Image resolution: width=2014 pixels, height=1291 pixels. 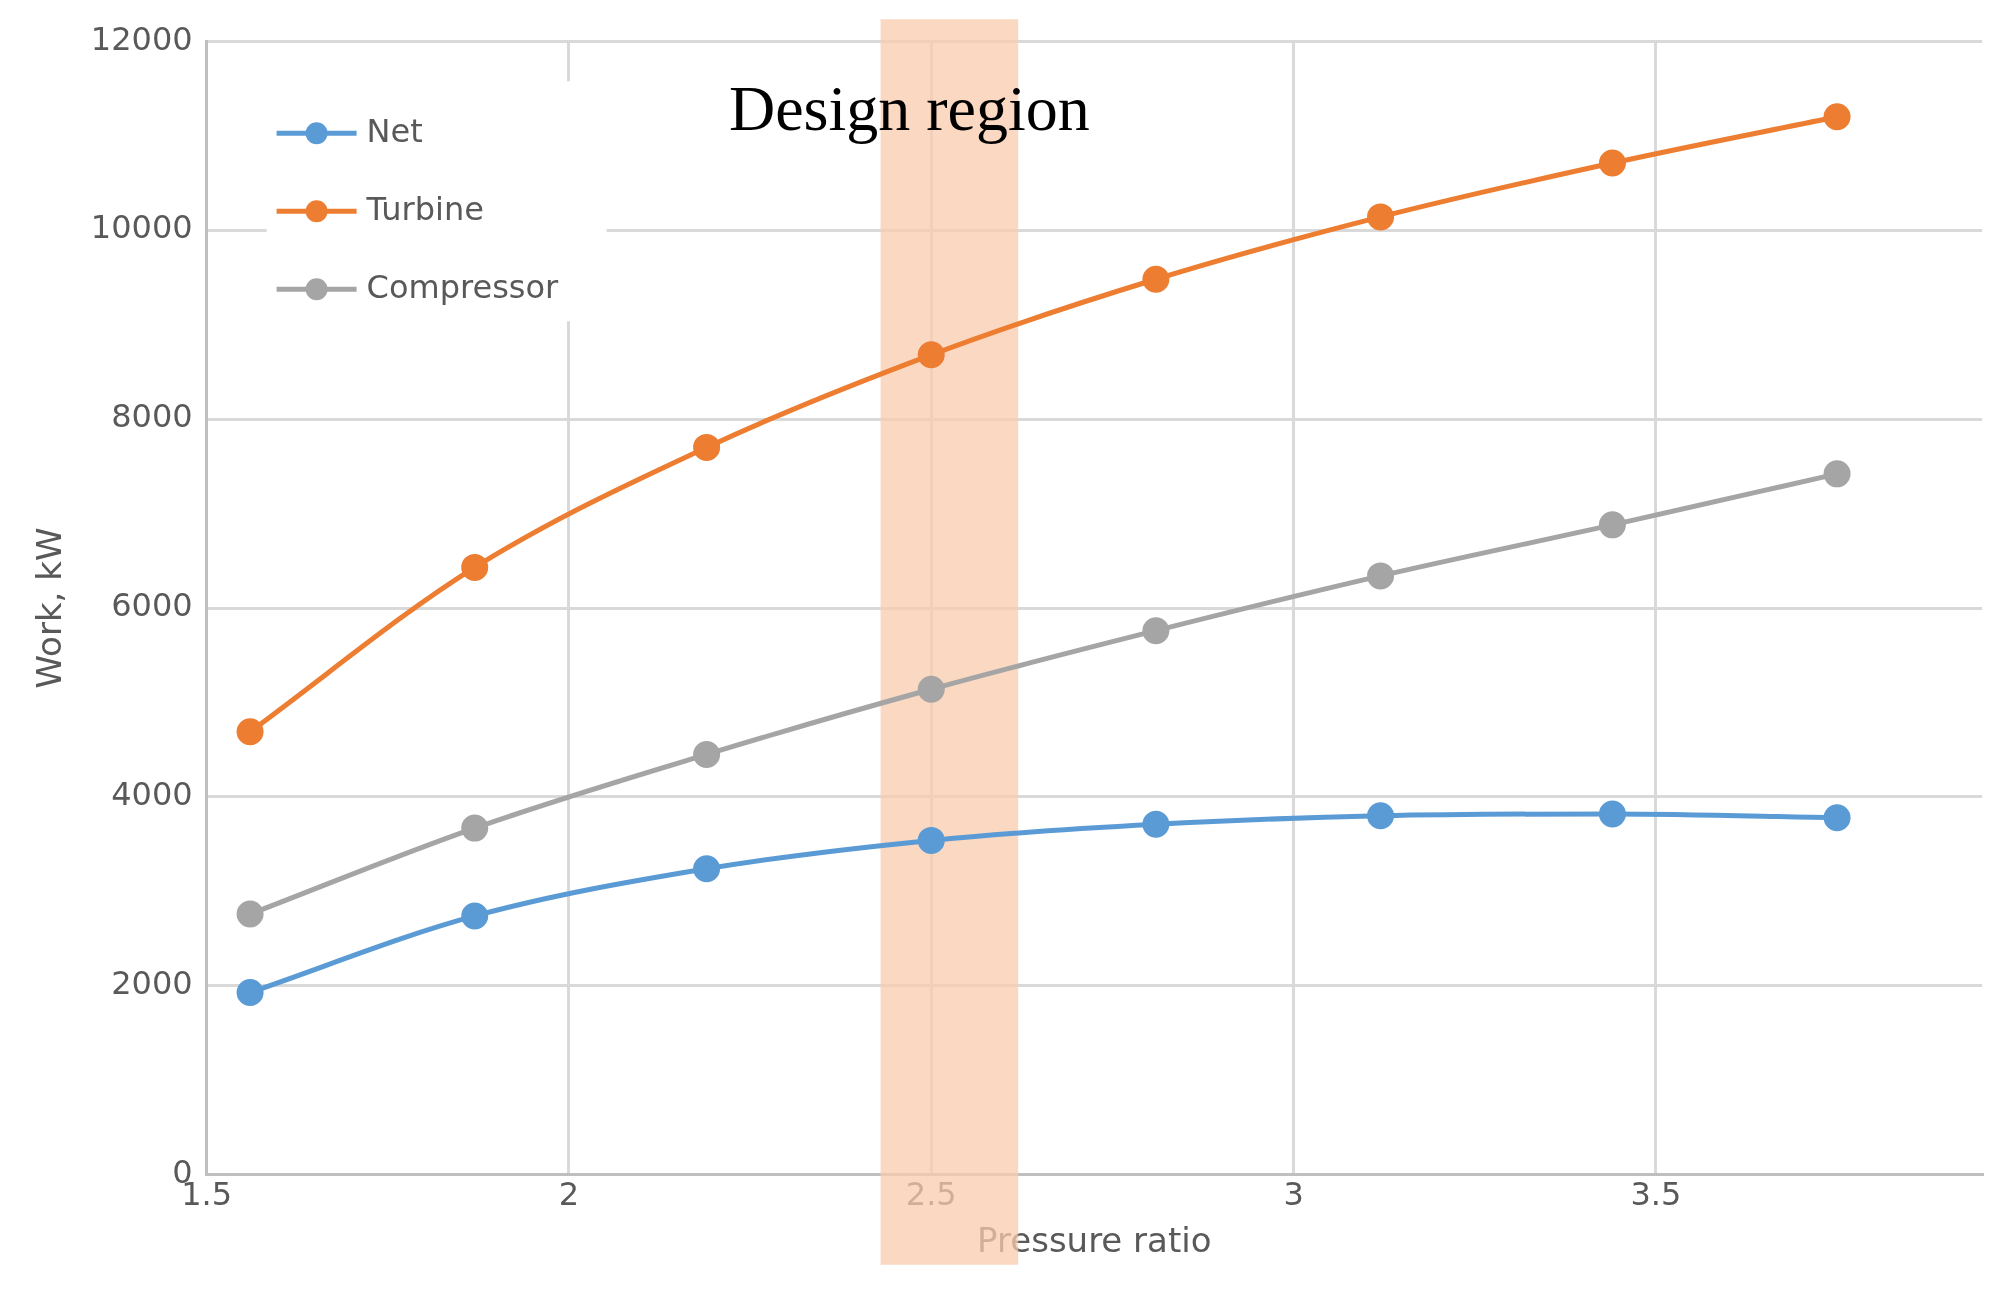 I want to click on x-tick-label: 3.5, so click(x=1656, y=1194).